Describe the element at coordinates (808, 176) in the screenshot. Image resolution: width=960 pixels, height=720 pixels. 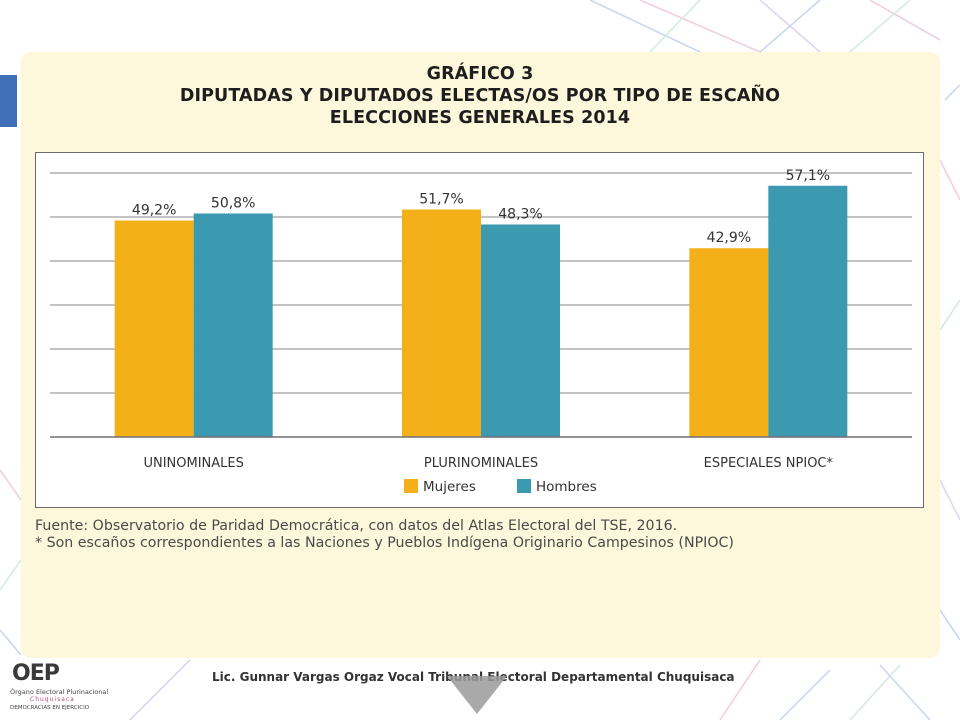
I see `data-label: 57,1%` at that location.